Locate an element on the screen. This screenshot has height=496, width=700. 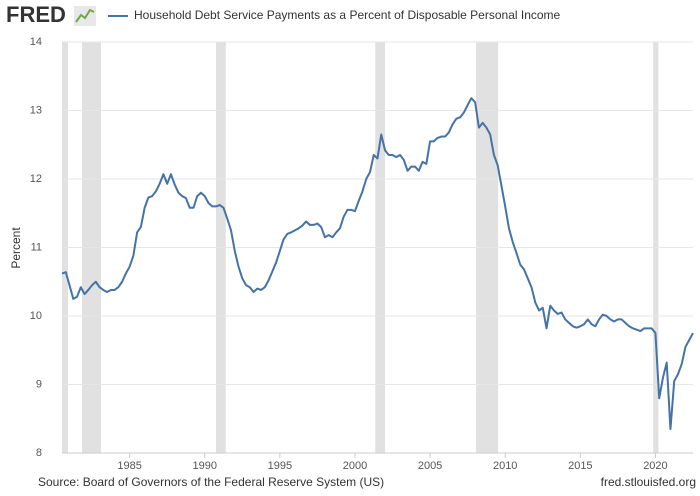
x-tick-label: 1990 is located at coordinates (204, 466).